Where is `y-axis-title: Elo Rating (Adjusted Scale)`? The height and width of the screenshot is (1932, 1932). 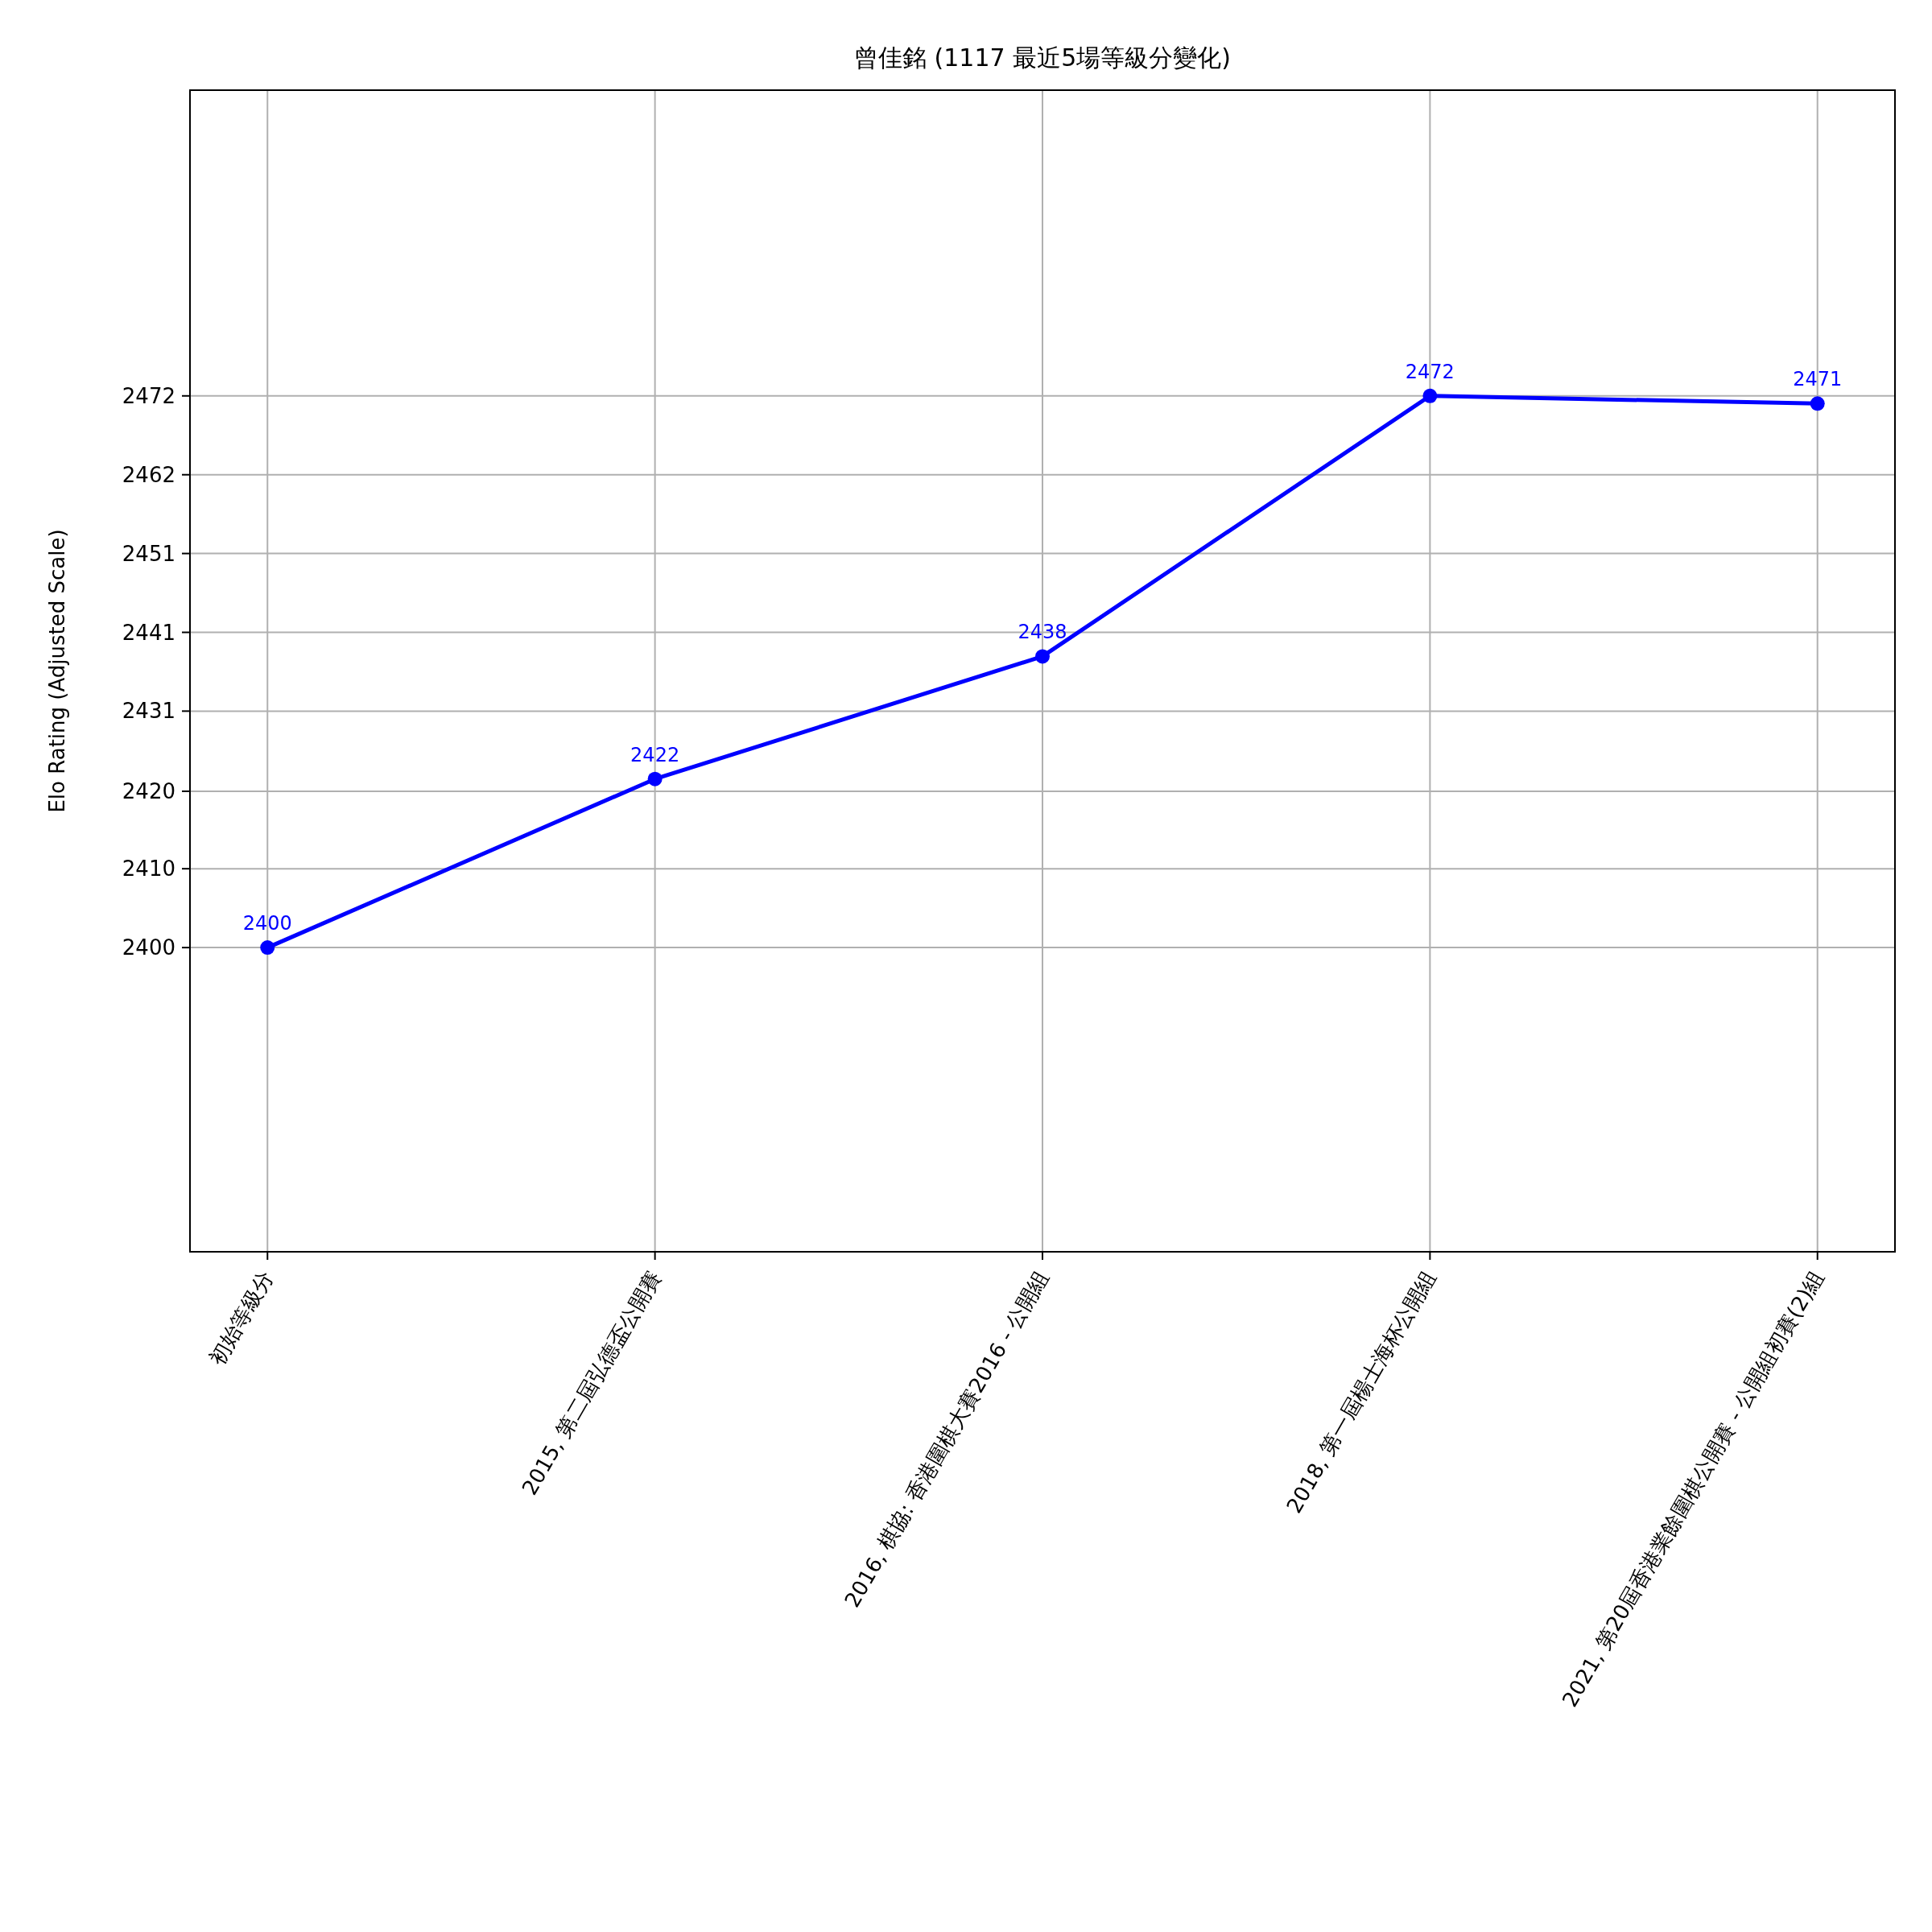 y-axis-title: Elo Rating (Adjusted Scale) is located at coordinates (57, 671).